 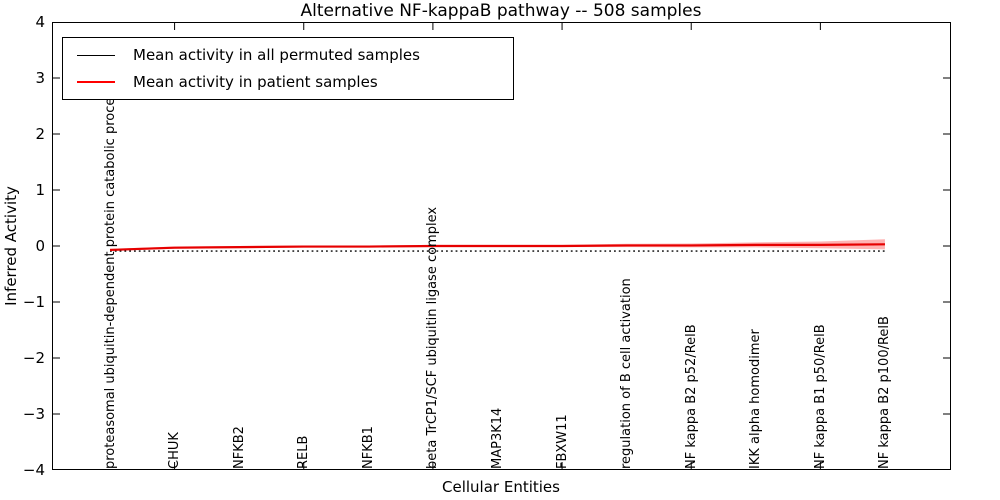 I want to click on y-tick-label: 2, so click(x=40, y=134).